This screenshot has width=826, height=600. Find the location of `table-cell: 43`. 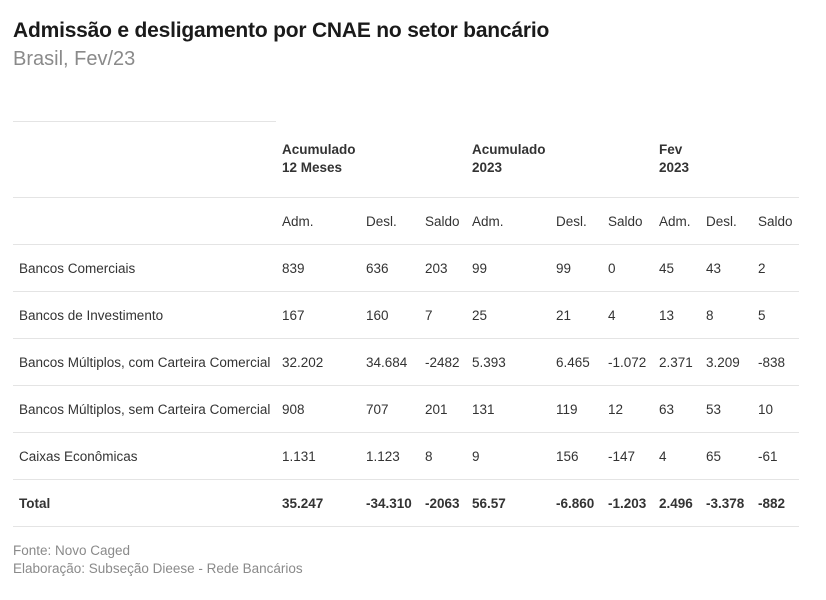

table-cell: 43 is located at coordinates (726, 268).